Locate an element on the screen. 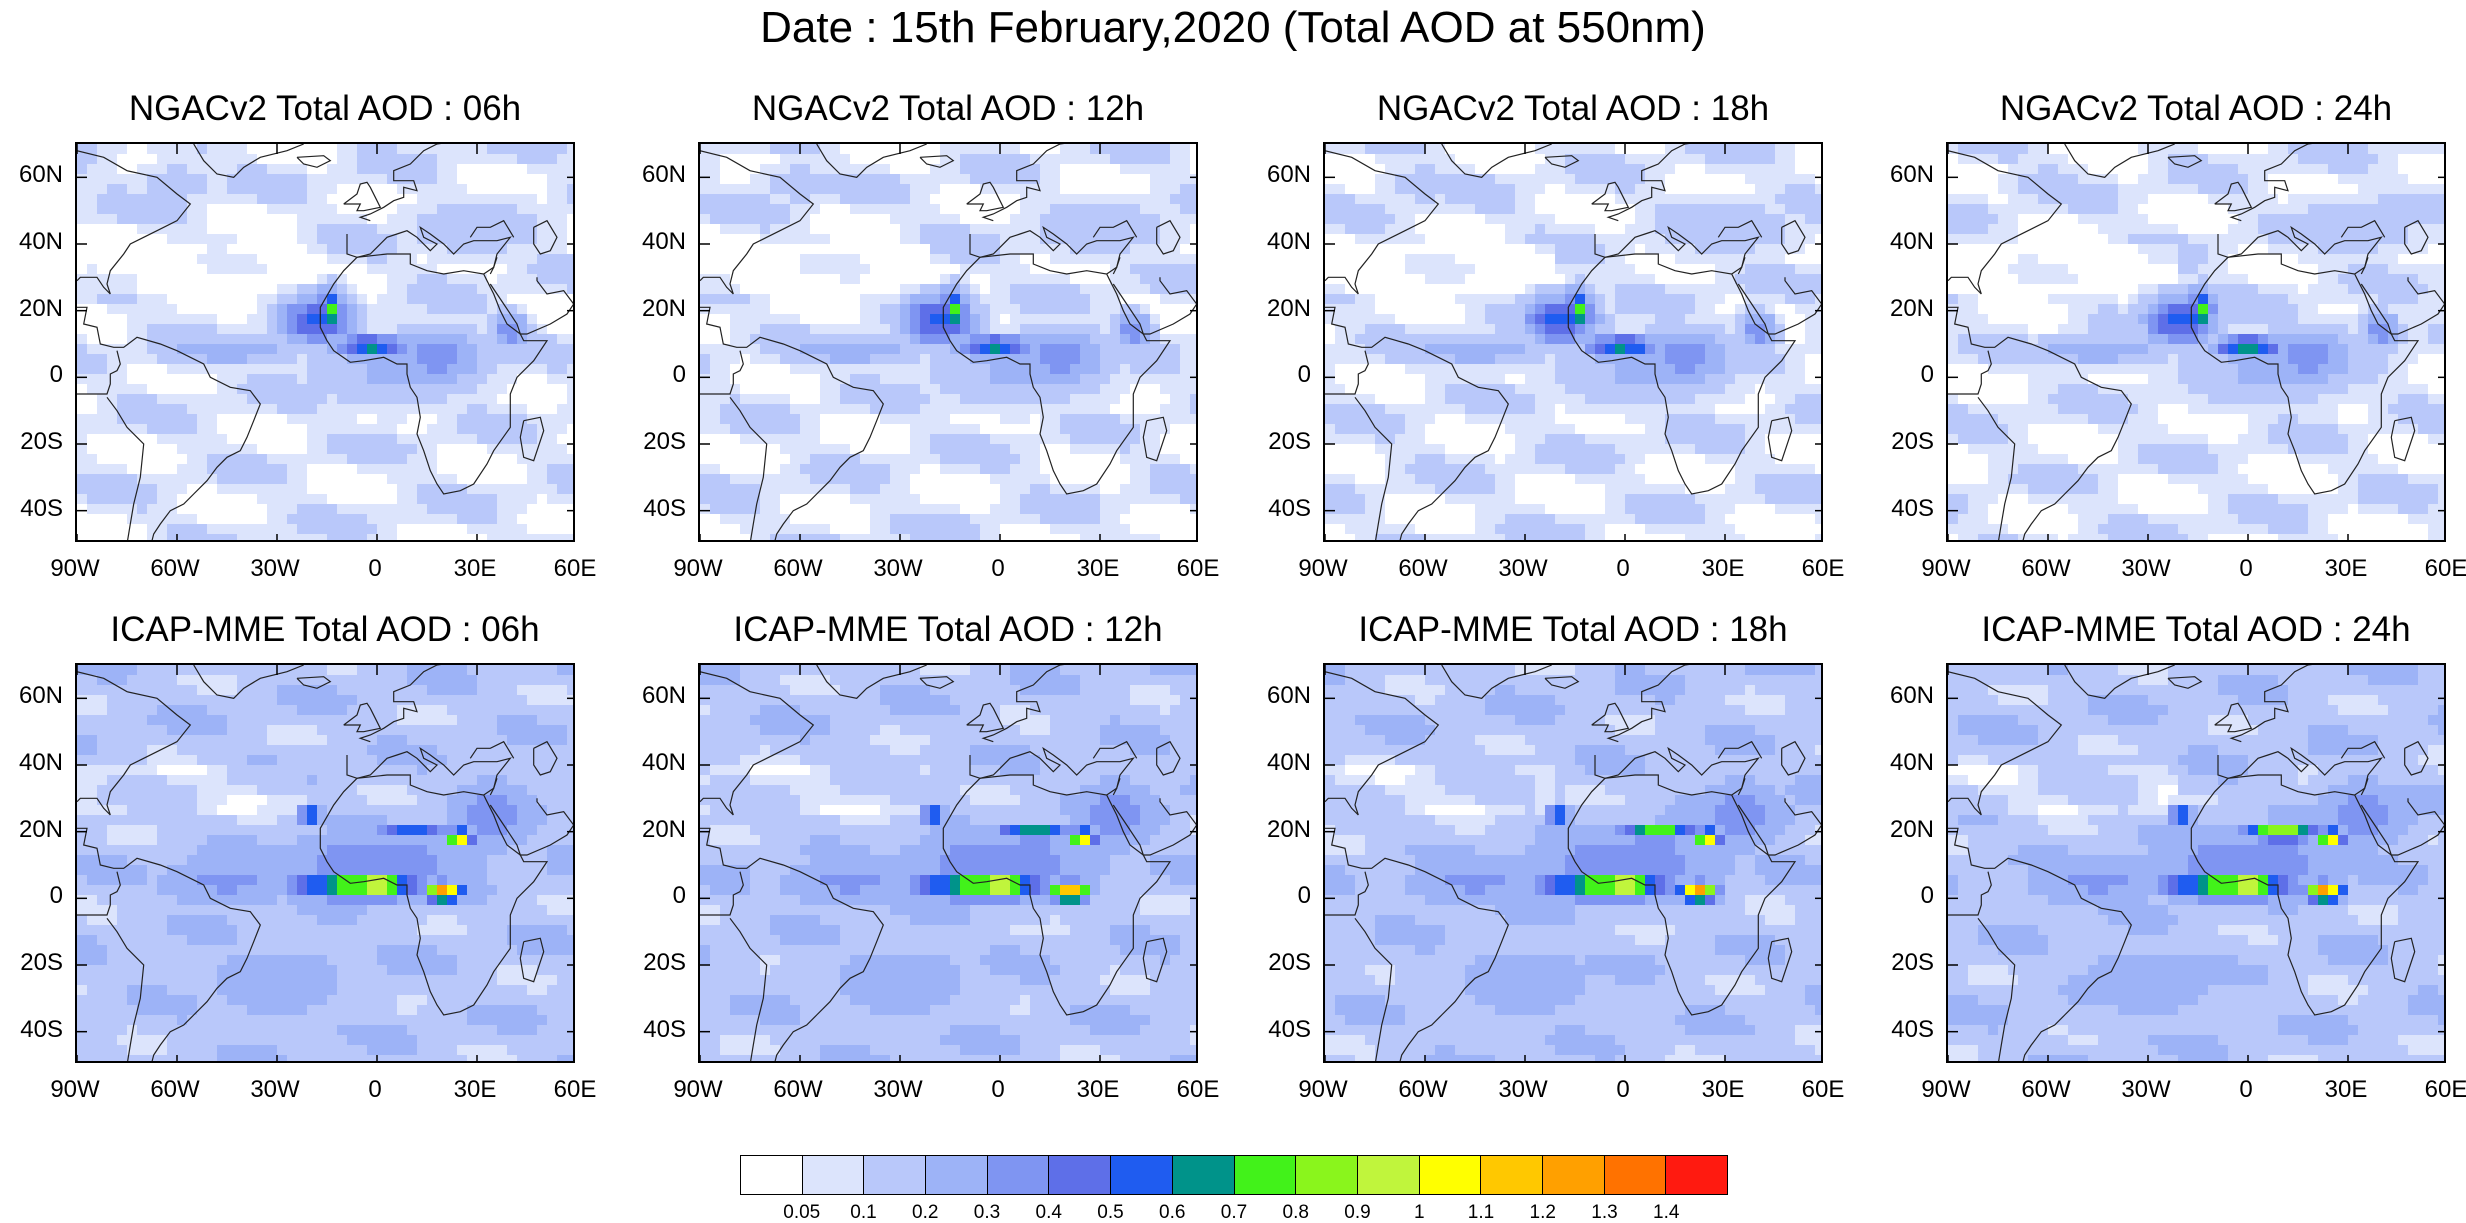 The width and height of the screenshot is (2466, 1223). panel-title-ngac-12h: NGACv2 Total AOD : 12h is located at coordinates (948, 109).